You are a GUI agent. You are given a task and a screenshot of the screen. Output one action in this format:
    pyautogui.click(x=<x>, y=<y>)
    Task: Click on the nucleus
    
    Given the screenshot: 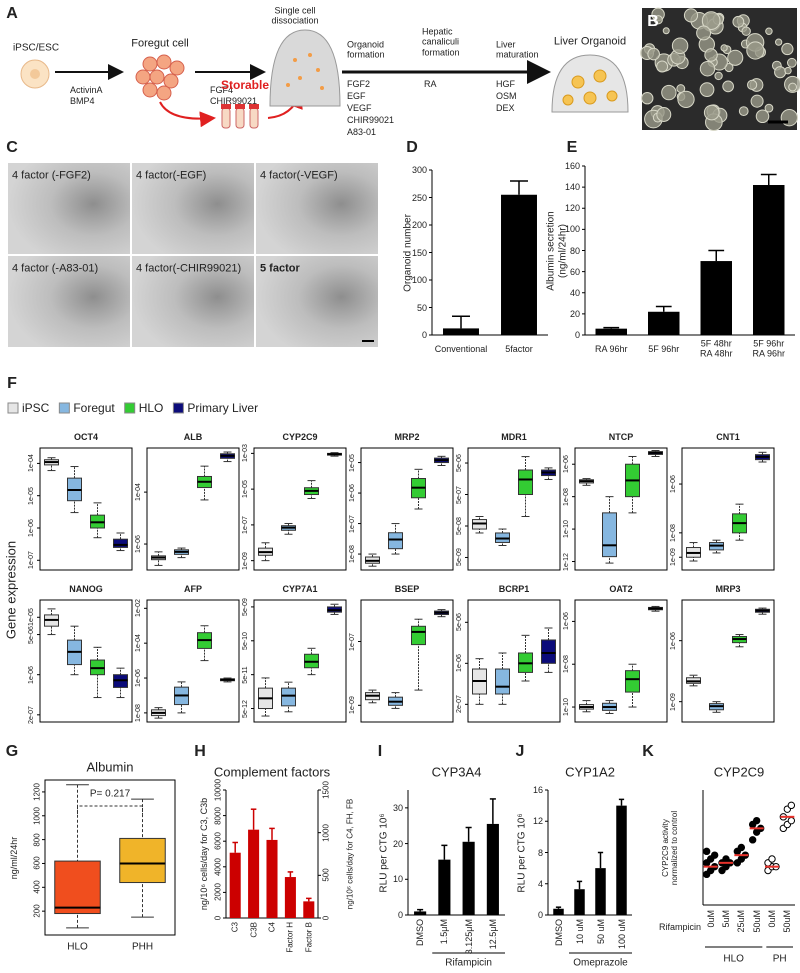 What is the action you would take?
    pyautogui.click(x=35, y=74)
    